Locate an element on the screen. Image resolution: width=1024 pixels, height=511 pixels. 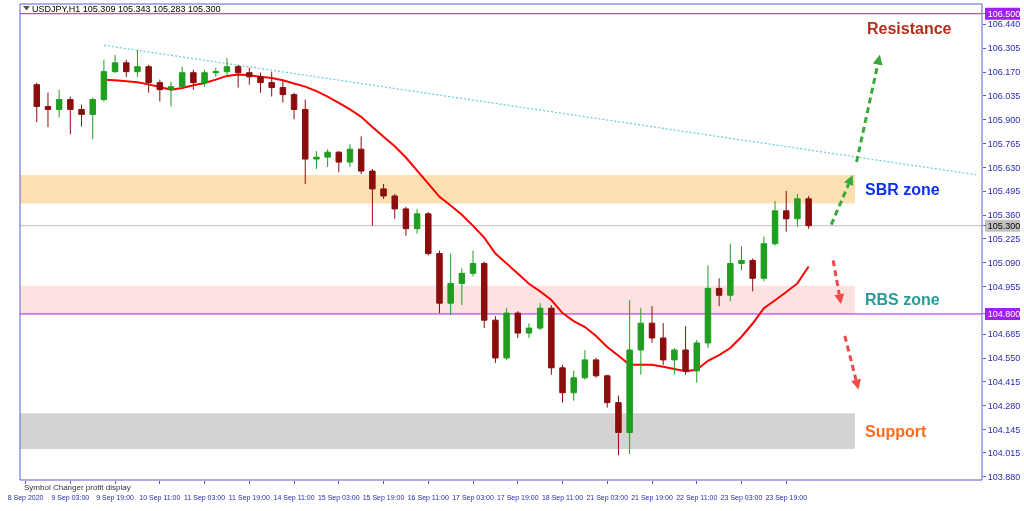
y-tick-label: 106.035 is located at coordinates (1004, 95).